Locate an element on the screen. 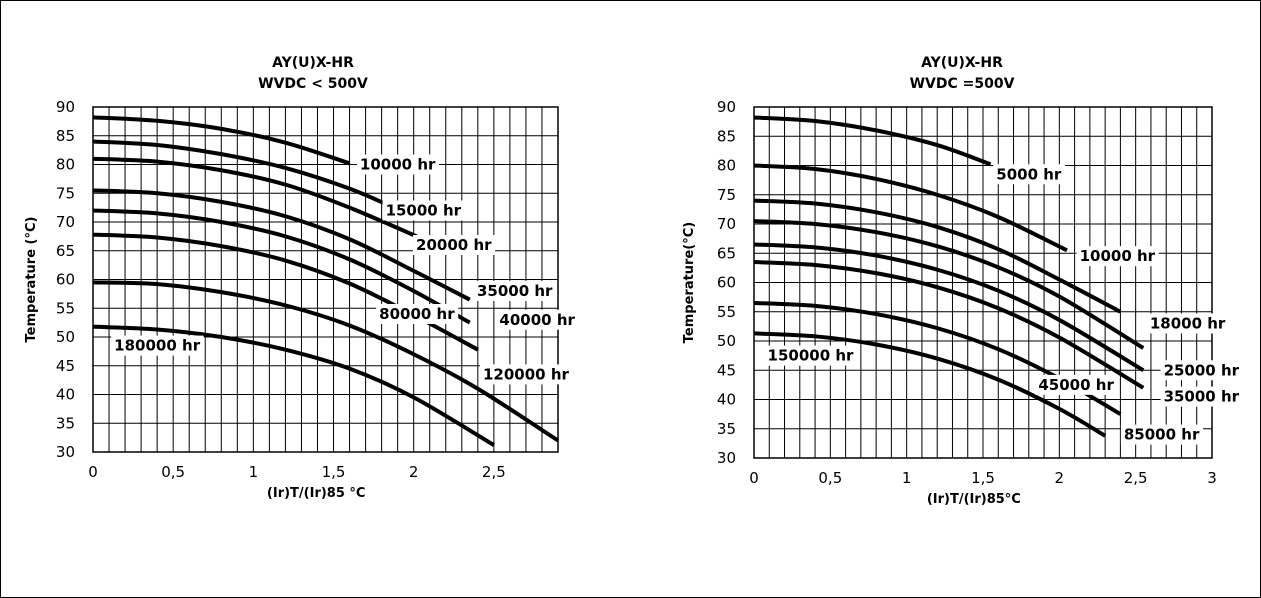 This screenshot has height=598, width=1261. chart1-curve-label: 15000 hr is located at coordinates (424, 211).